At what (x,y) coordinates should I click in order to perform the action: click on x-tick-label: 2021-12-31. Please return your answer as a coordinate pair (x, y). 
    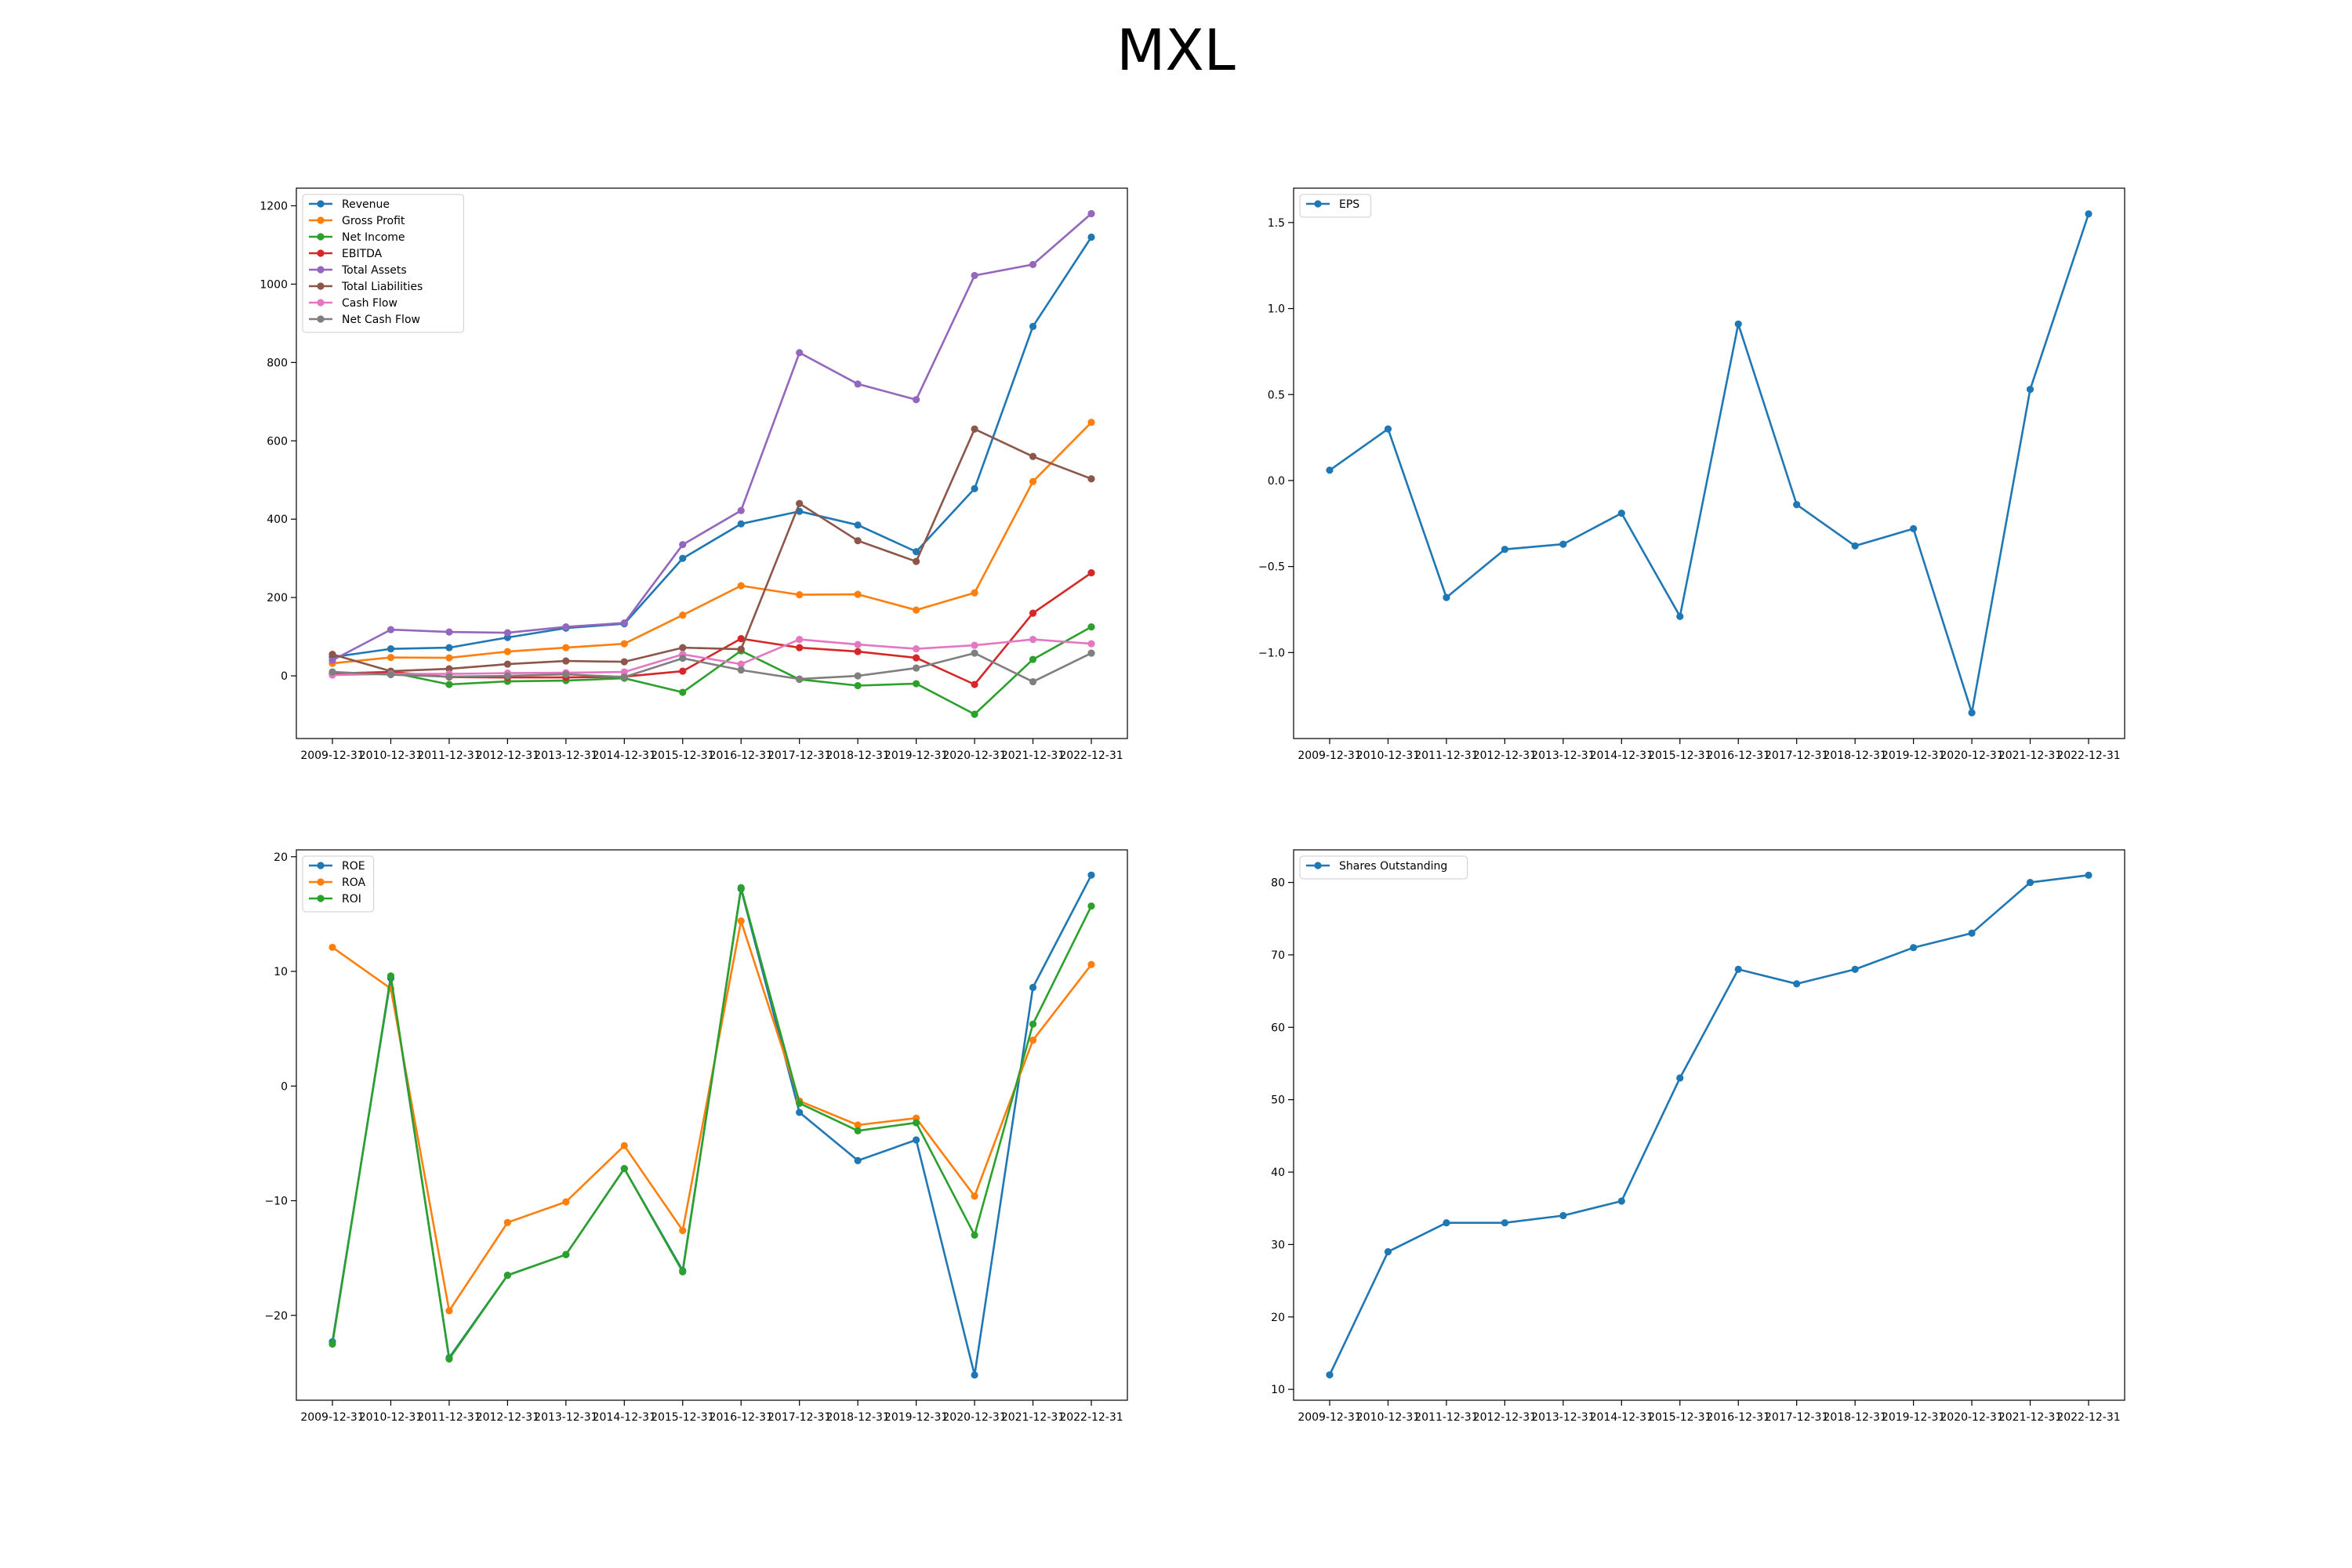
    Looking at the image, I should click on (1033, 1417).